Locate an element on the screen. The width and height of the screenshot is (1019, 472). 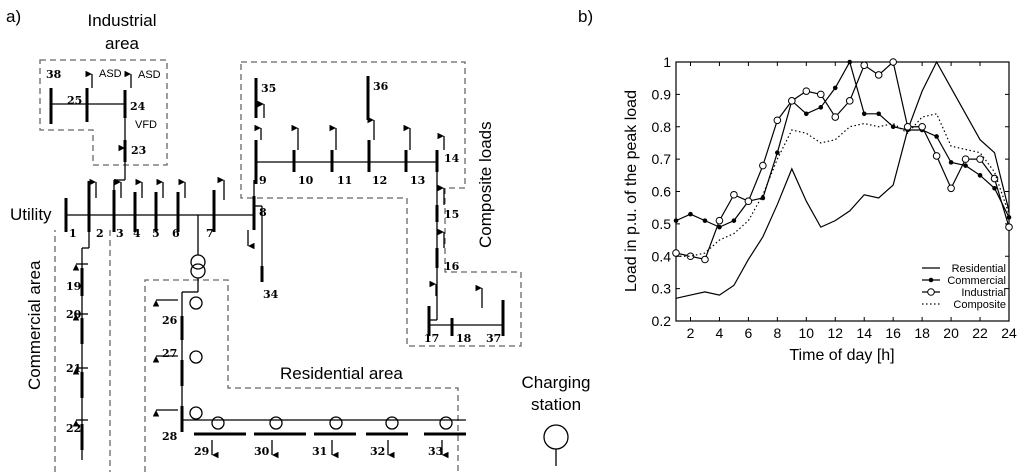
x-tick-label: 22 is located at coordinates (980, 333).